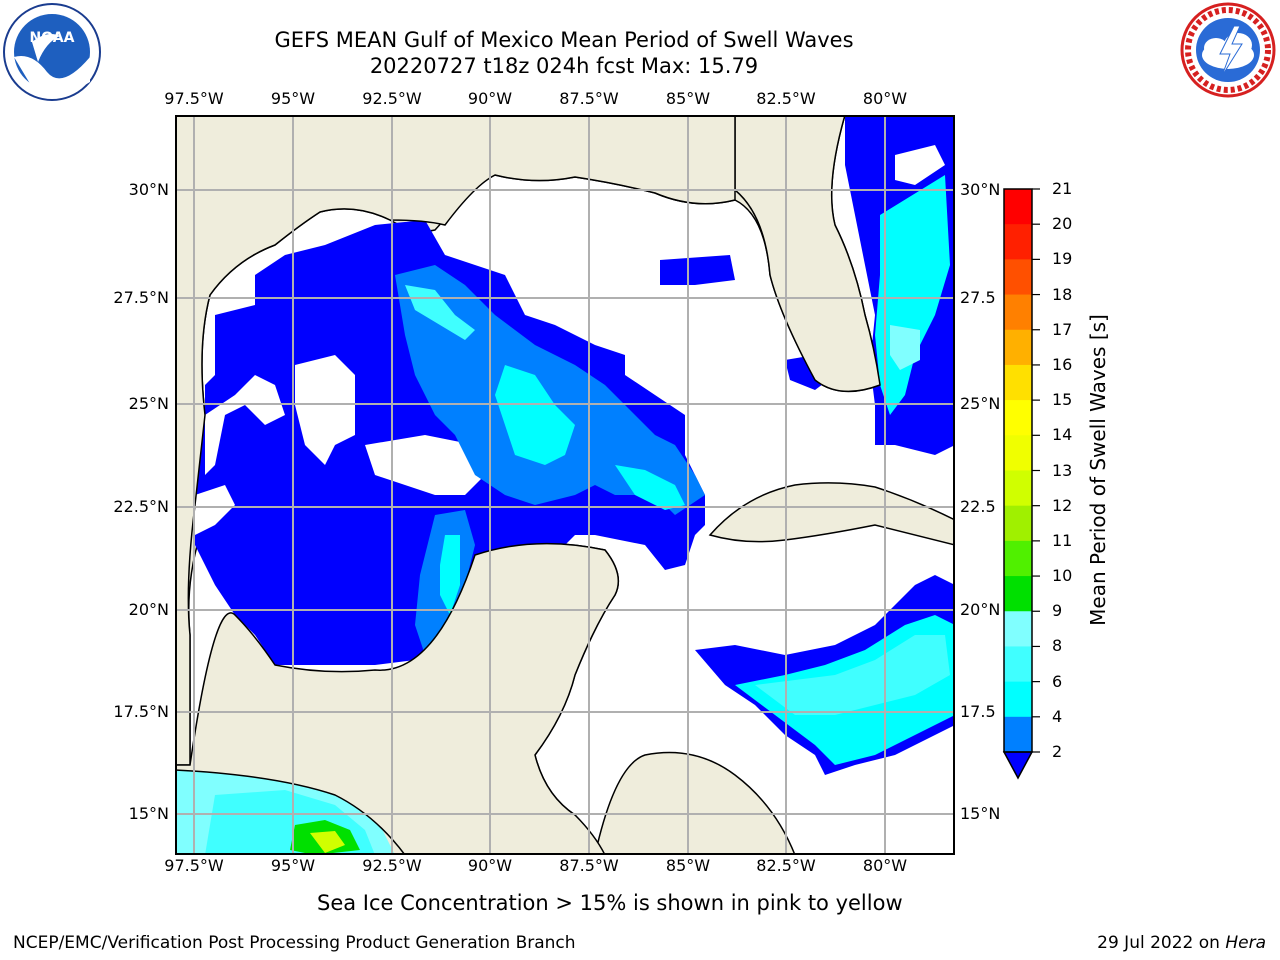 The image size is (1280, 960). I want to click on colorbar-tick-label: 19, so click(1062, 259).